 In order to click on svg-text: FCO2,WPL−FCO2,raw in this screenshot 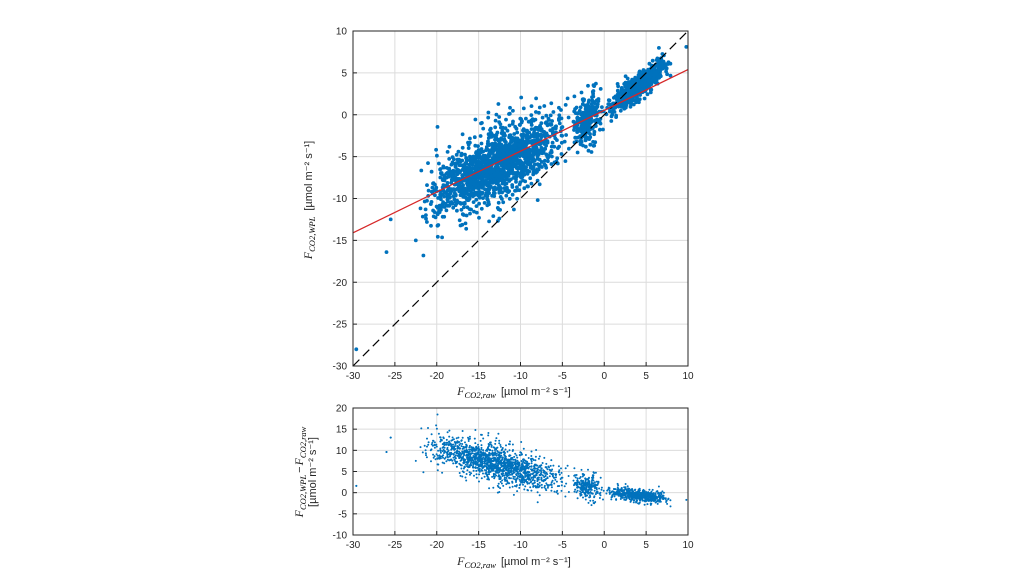, I will do `click(300, 472)`.